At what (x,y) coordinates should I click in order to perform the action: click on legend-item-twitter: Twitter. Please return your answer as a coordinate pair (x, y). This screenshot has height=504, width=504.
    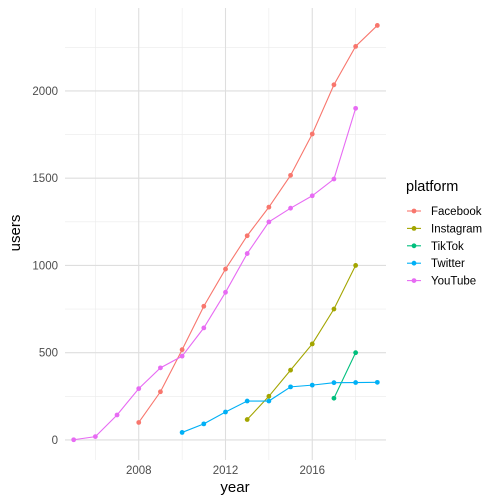
    Looking at the image, I should click on (436, 264).